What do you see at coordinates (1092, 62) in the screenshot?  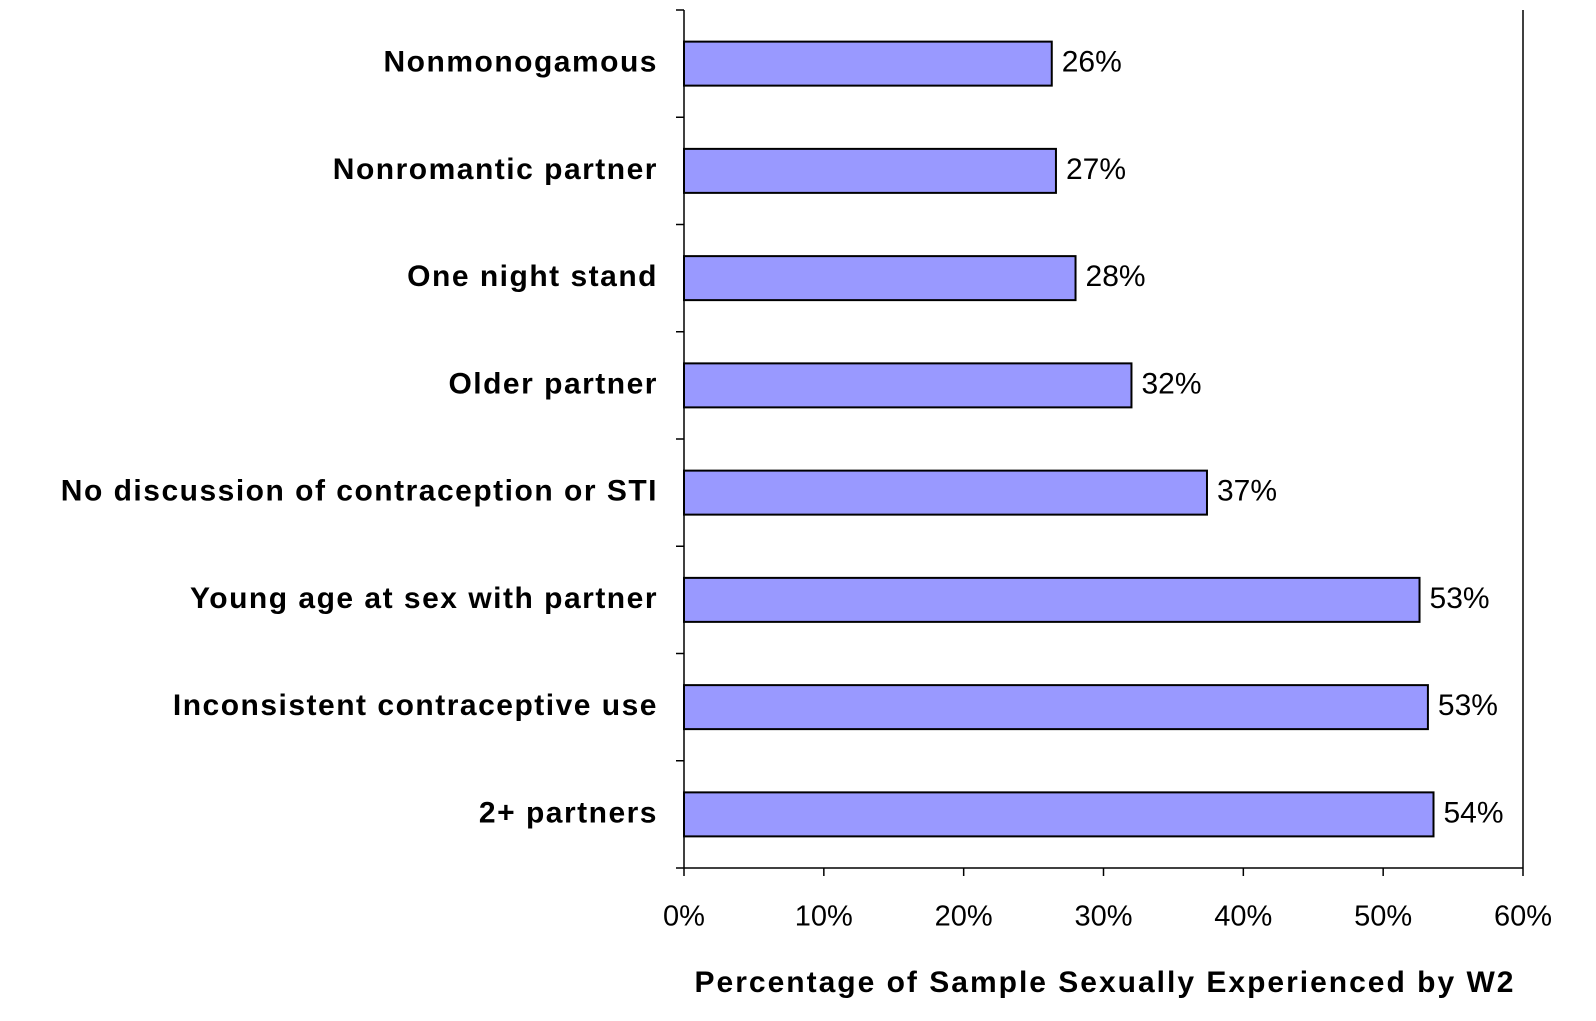 I see `value-label: 26%` at bounding box center [1092, 62].